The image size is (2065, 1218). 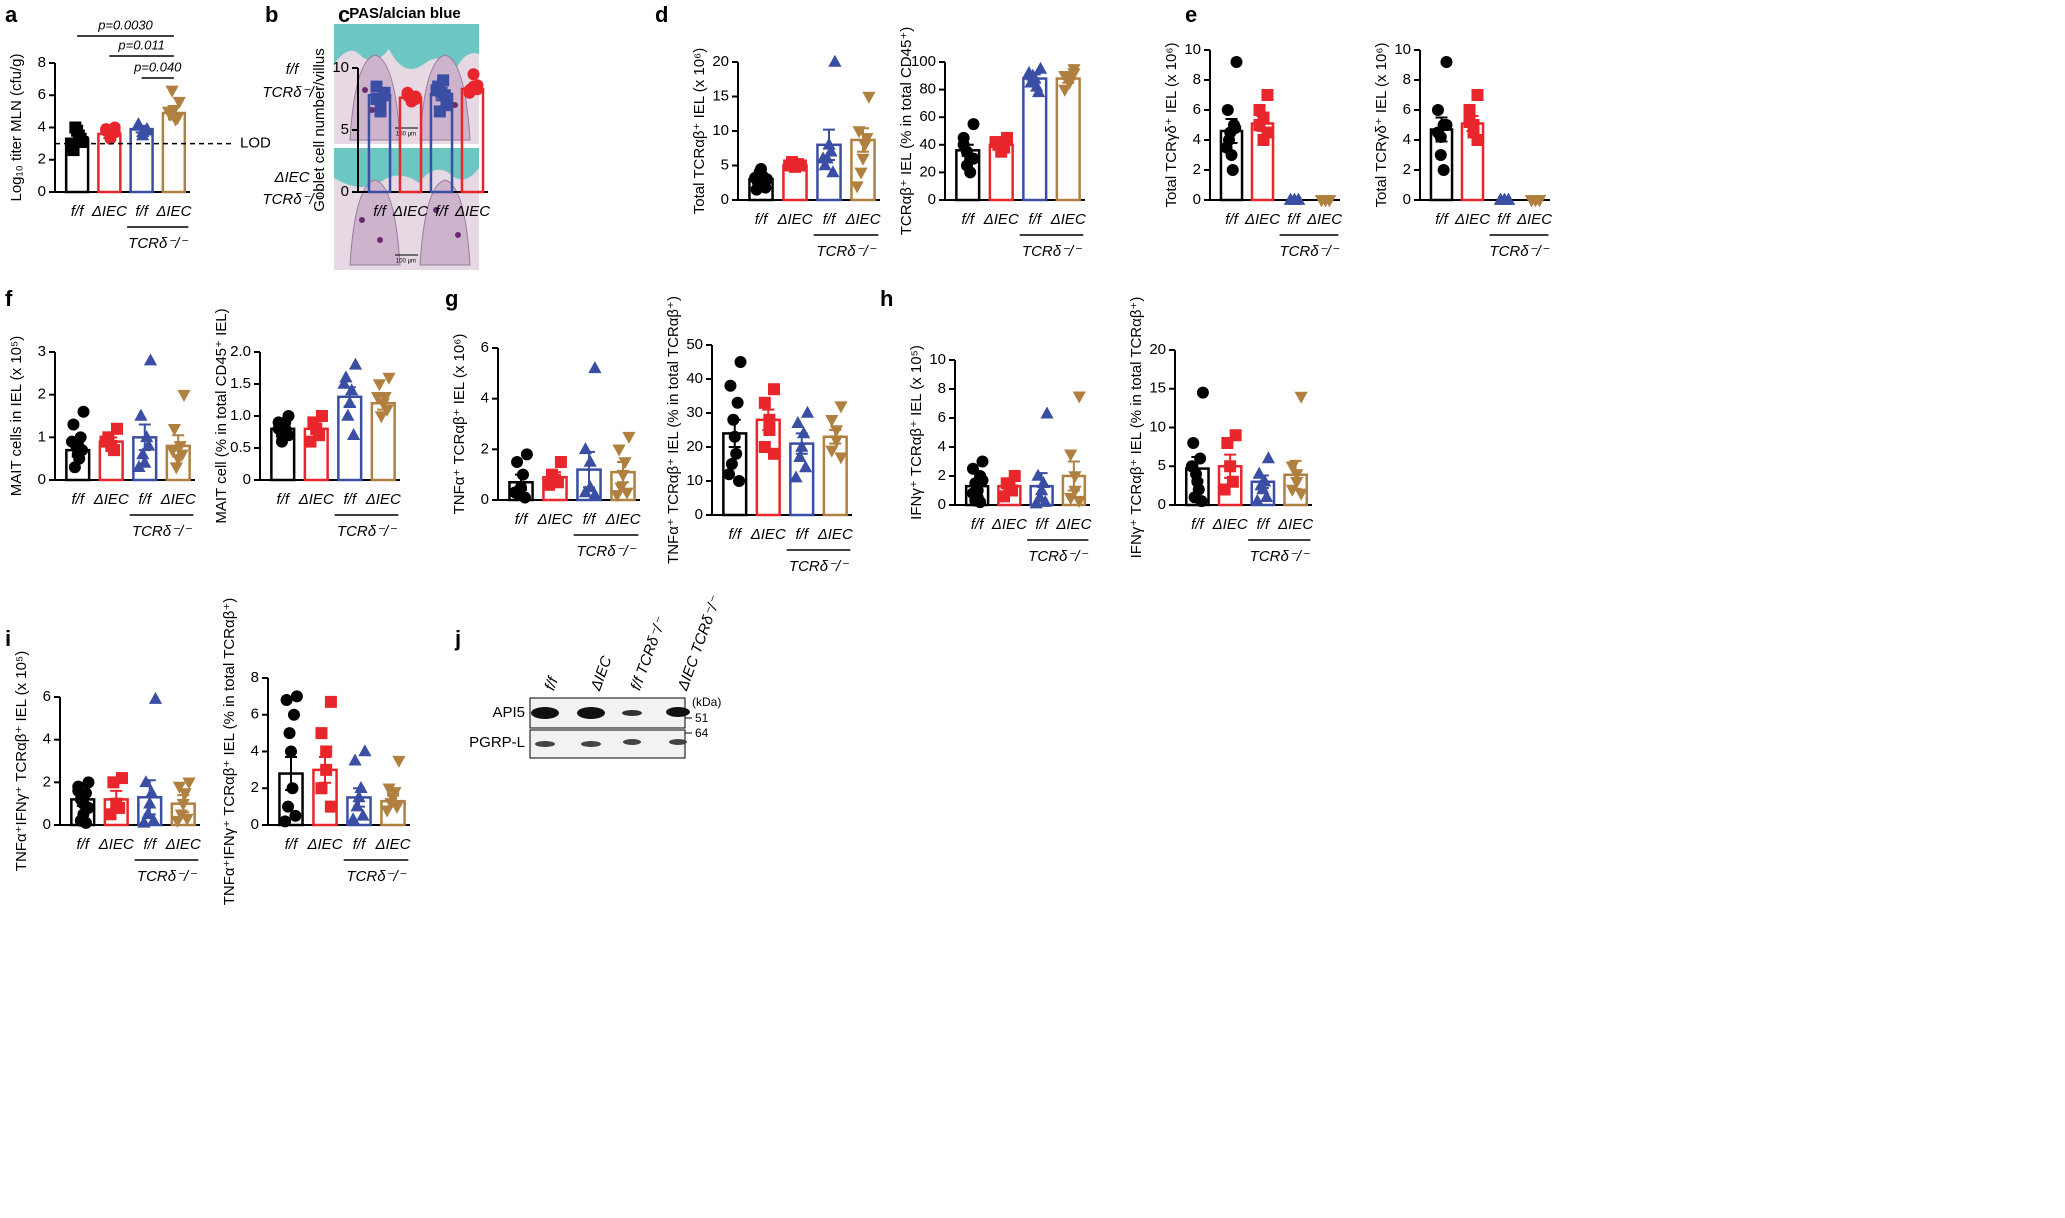 I want to click on y-axis-label: Goblet cell number/villus, so click(x=319, y=129).